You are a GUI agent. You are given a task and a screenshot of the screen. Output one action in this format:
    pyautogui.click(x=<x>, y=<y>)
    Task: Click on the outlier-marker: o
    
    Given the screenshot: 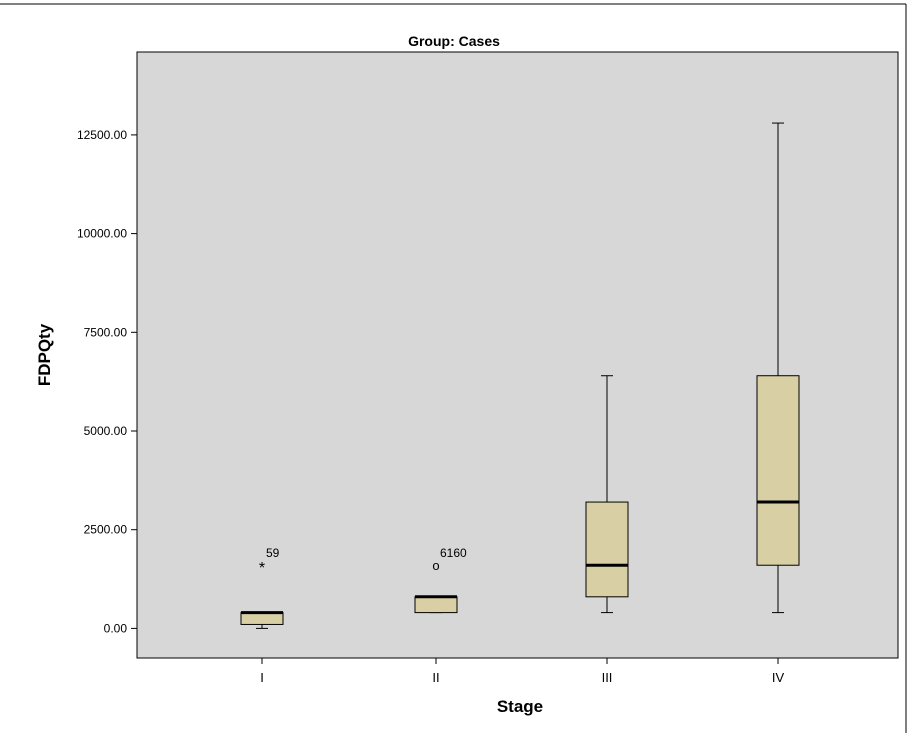 What is the action you would take?
    pyautogui.click(x=435, y=565)
    